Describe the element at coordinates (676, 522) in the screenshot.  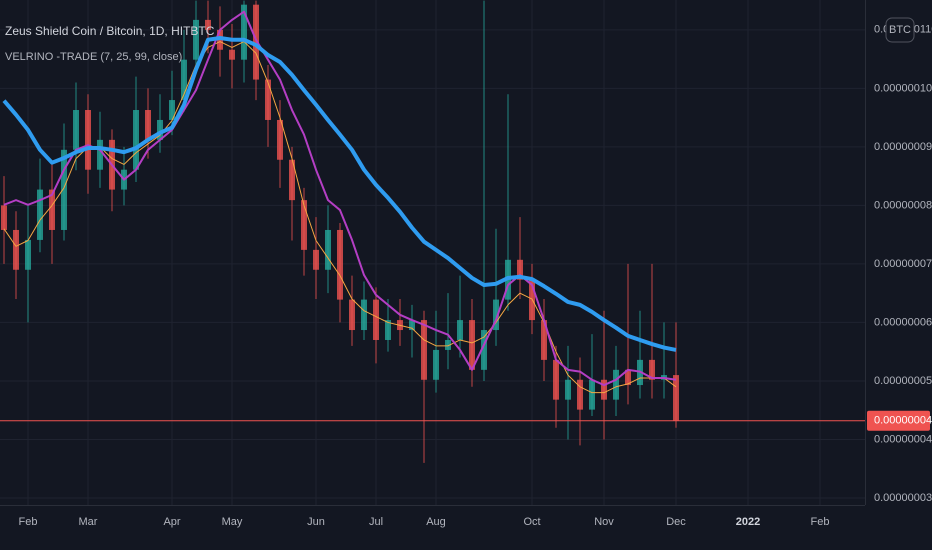
I see `x-tick-label: Dec` at that location.